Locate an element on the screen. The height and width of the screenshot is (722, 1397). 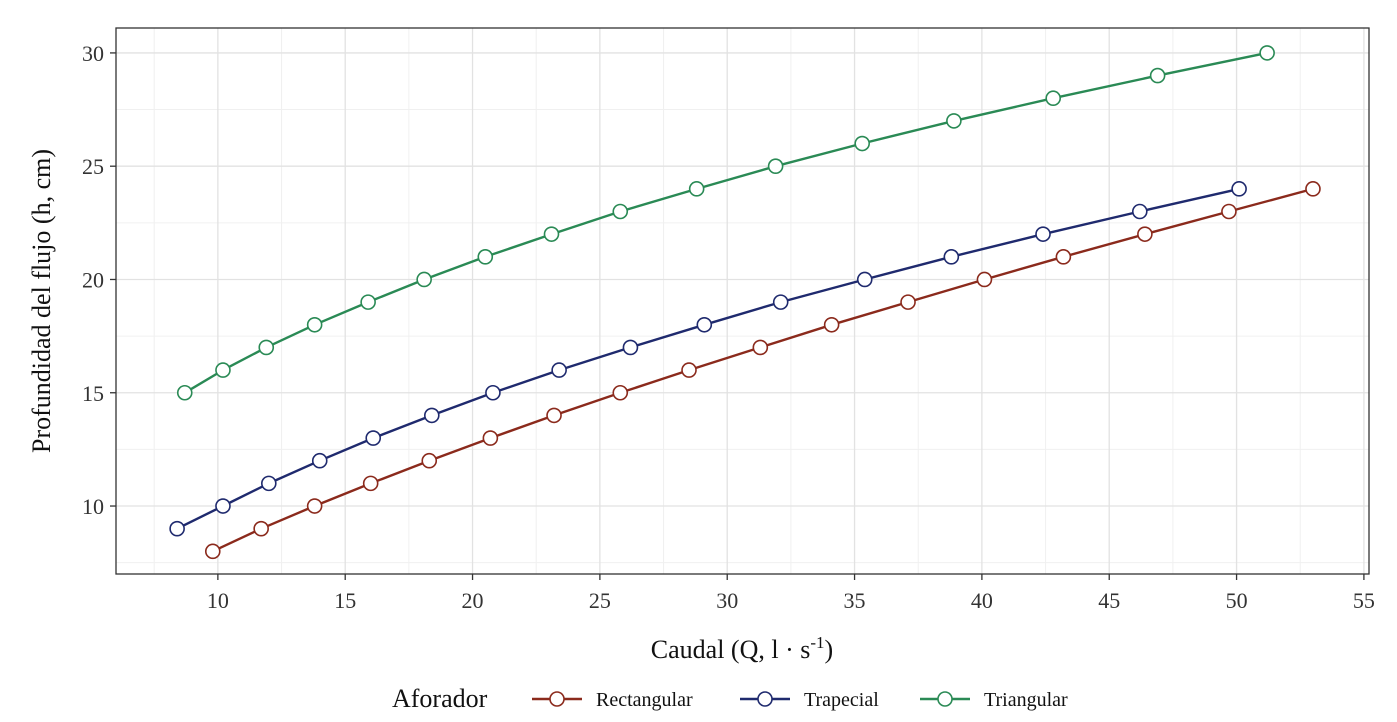
x-tick-label: 45 is located at coordinates (1109, 600).